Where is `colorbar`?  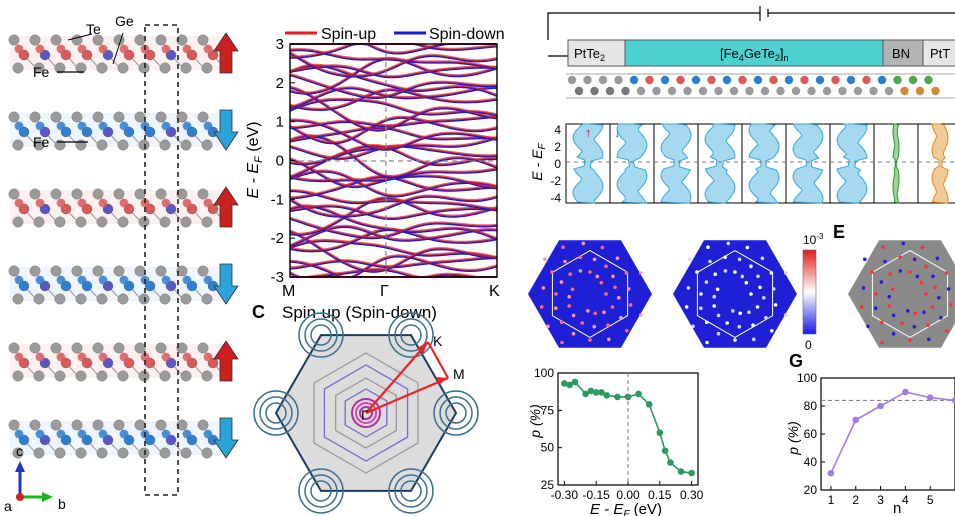 colorbar is located at coordinates (809, 292).